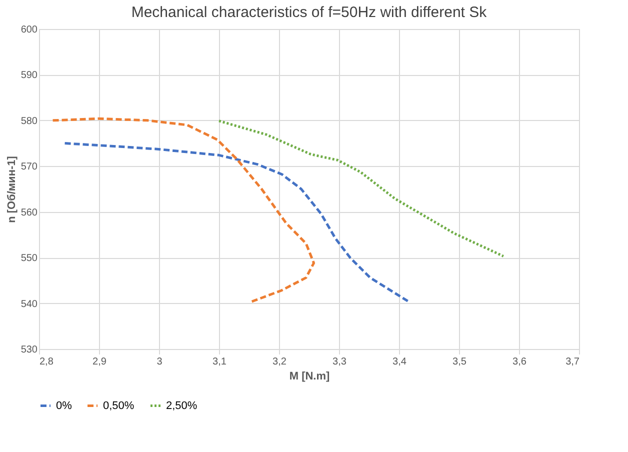 This screenshot has height=452, width=628. I want to click on y-tick-label: 580, so click(29, 121).